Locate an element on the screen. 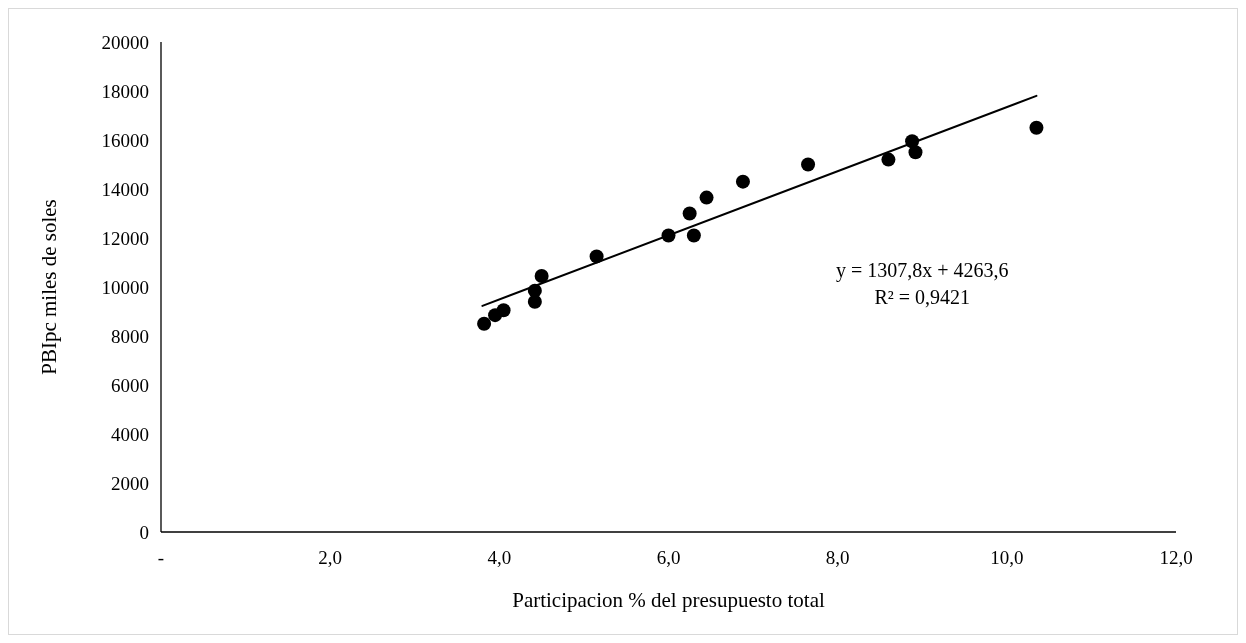 The width and height of the screenshot is (1246, 643). y-tick-label: 12000 is located at coordinates (125, 238).